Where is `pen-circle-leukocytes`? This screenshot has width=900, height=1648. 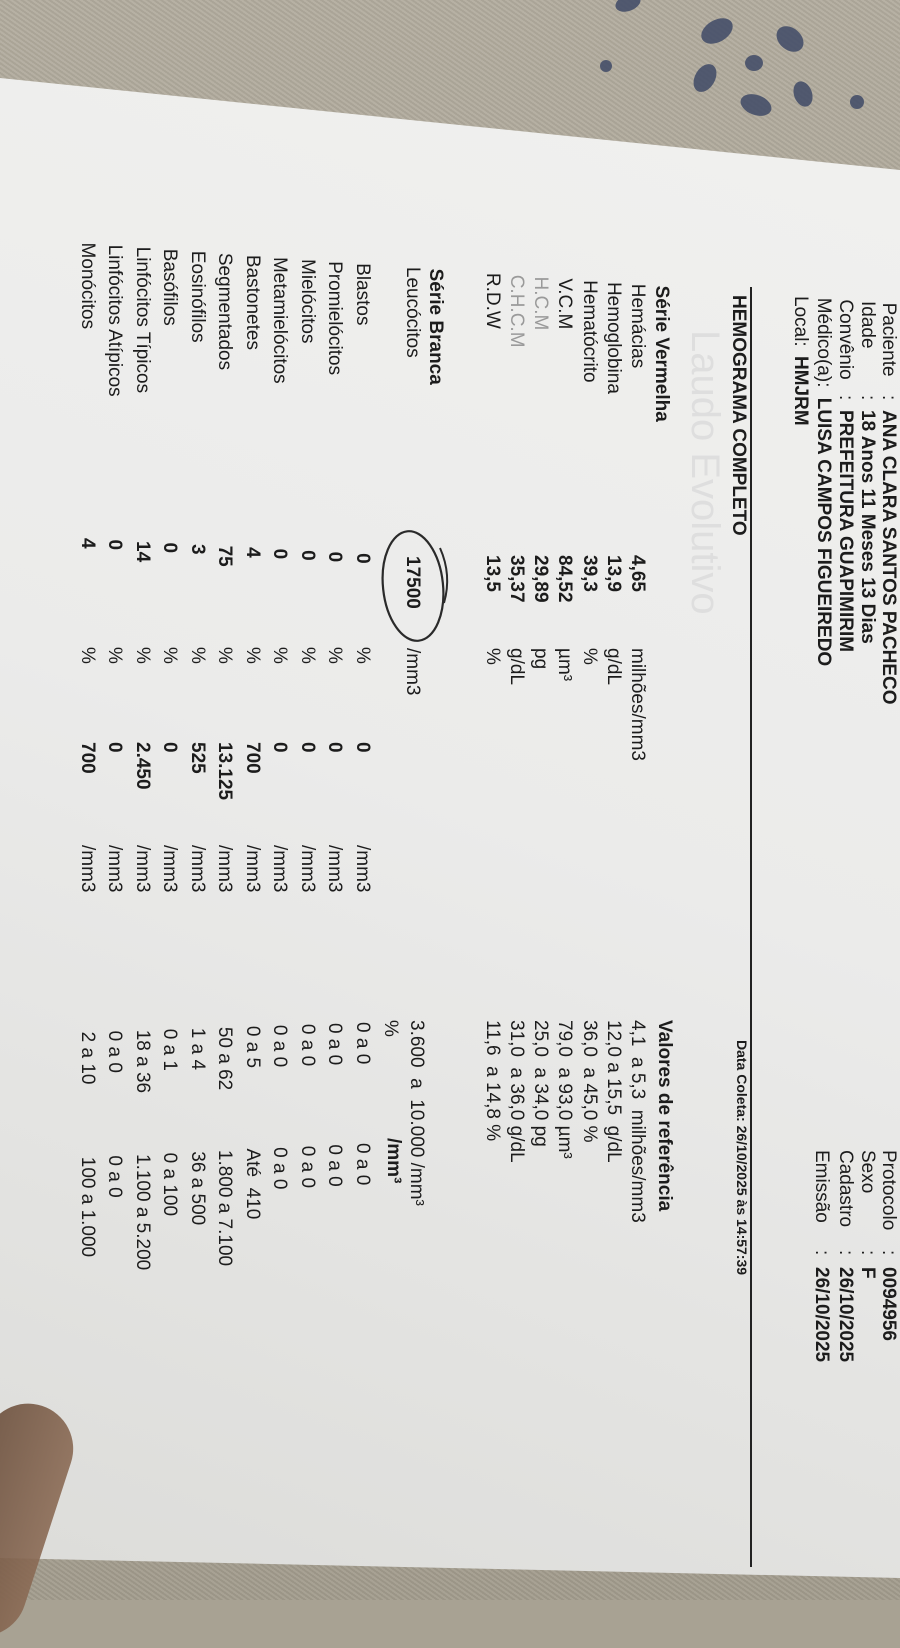 pen-circle-leukocytes is located at coordinates (413, 586).